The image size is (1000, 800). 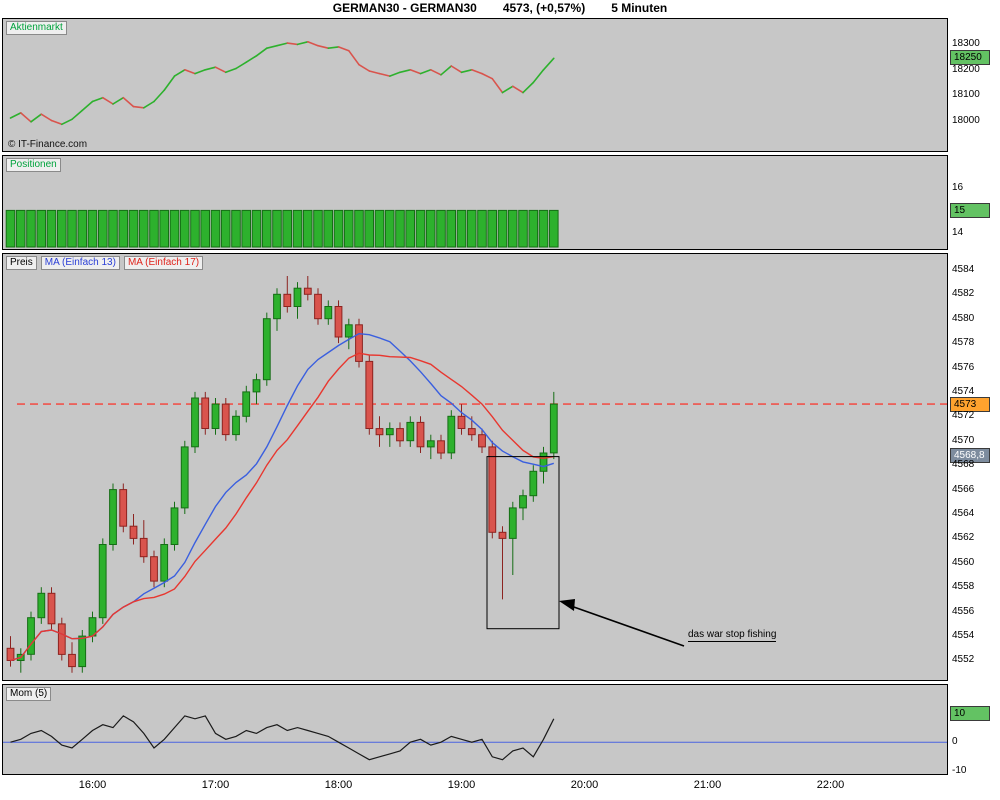 I want to click on momentum-panel-label: Mom (5), so click(x=29, y=694).